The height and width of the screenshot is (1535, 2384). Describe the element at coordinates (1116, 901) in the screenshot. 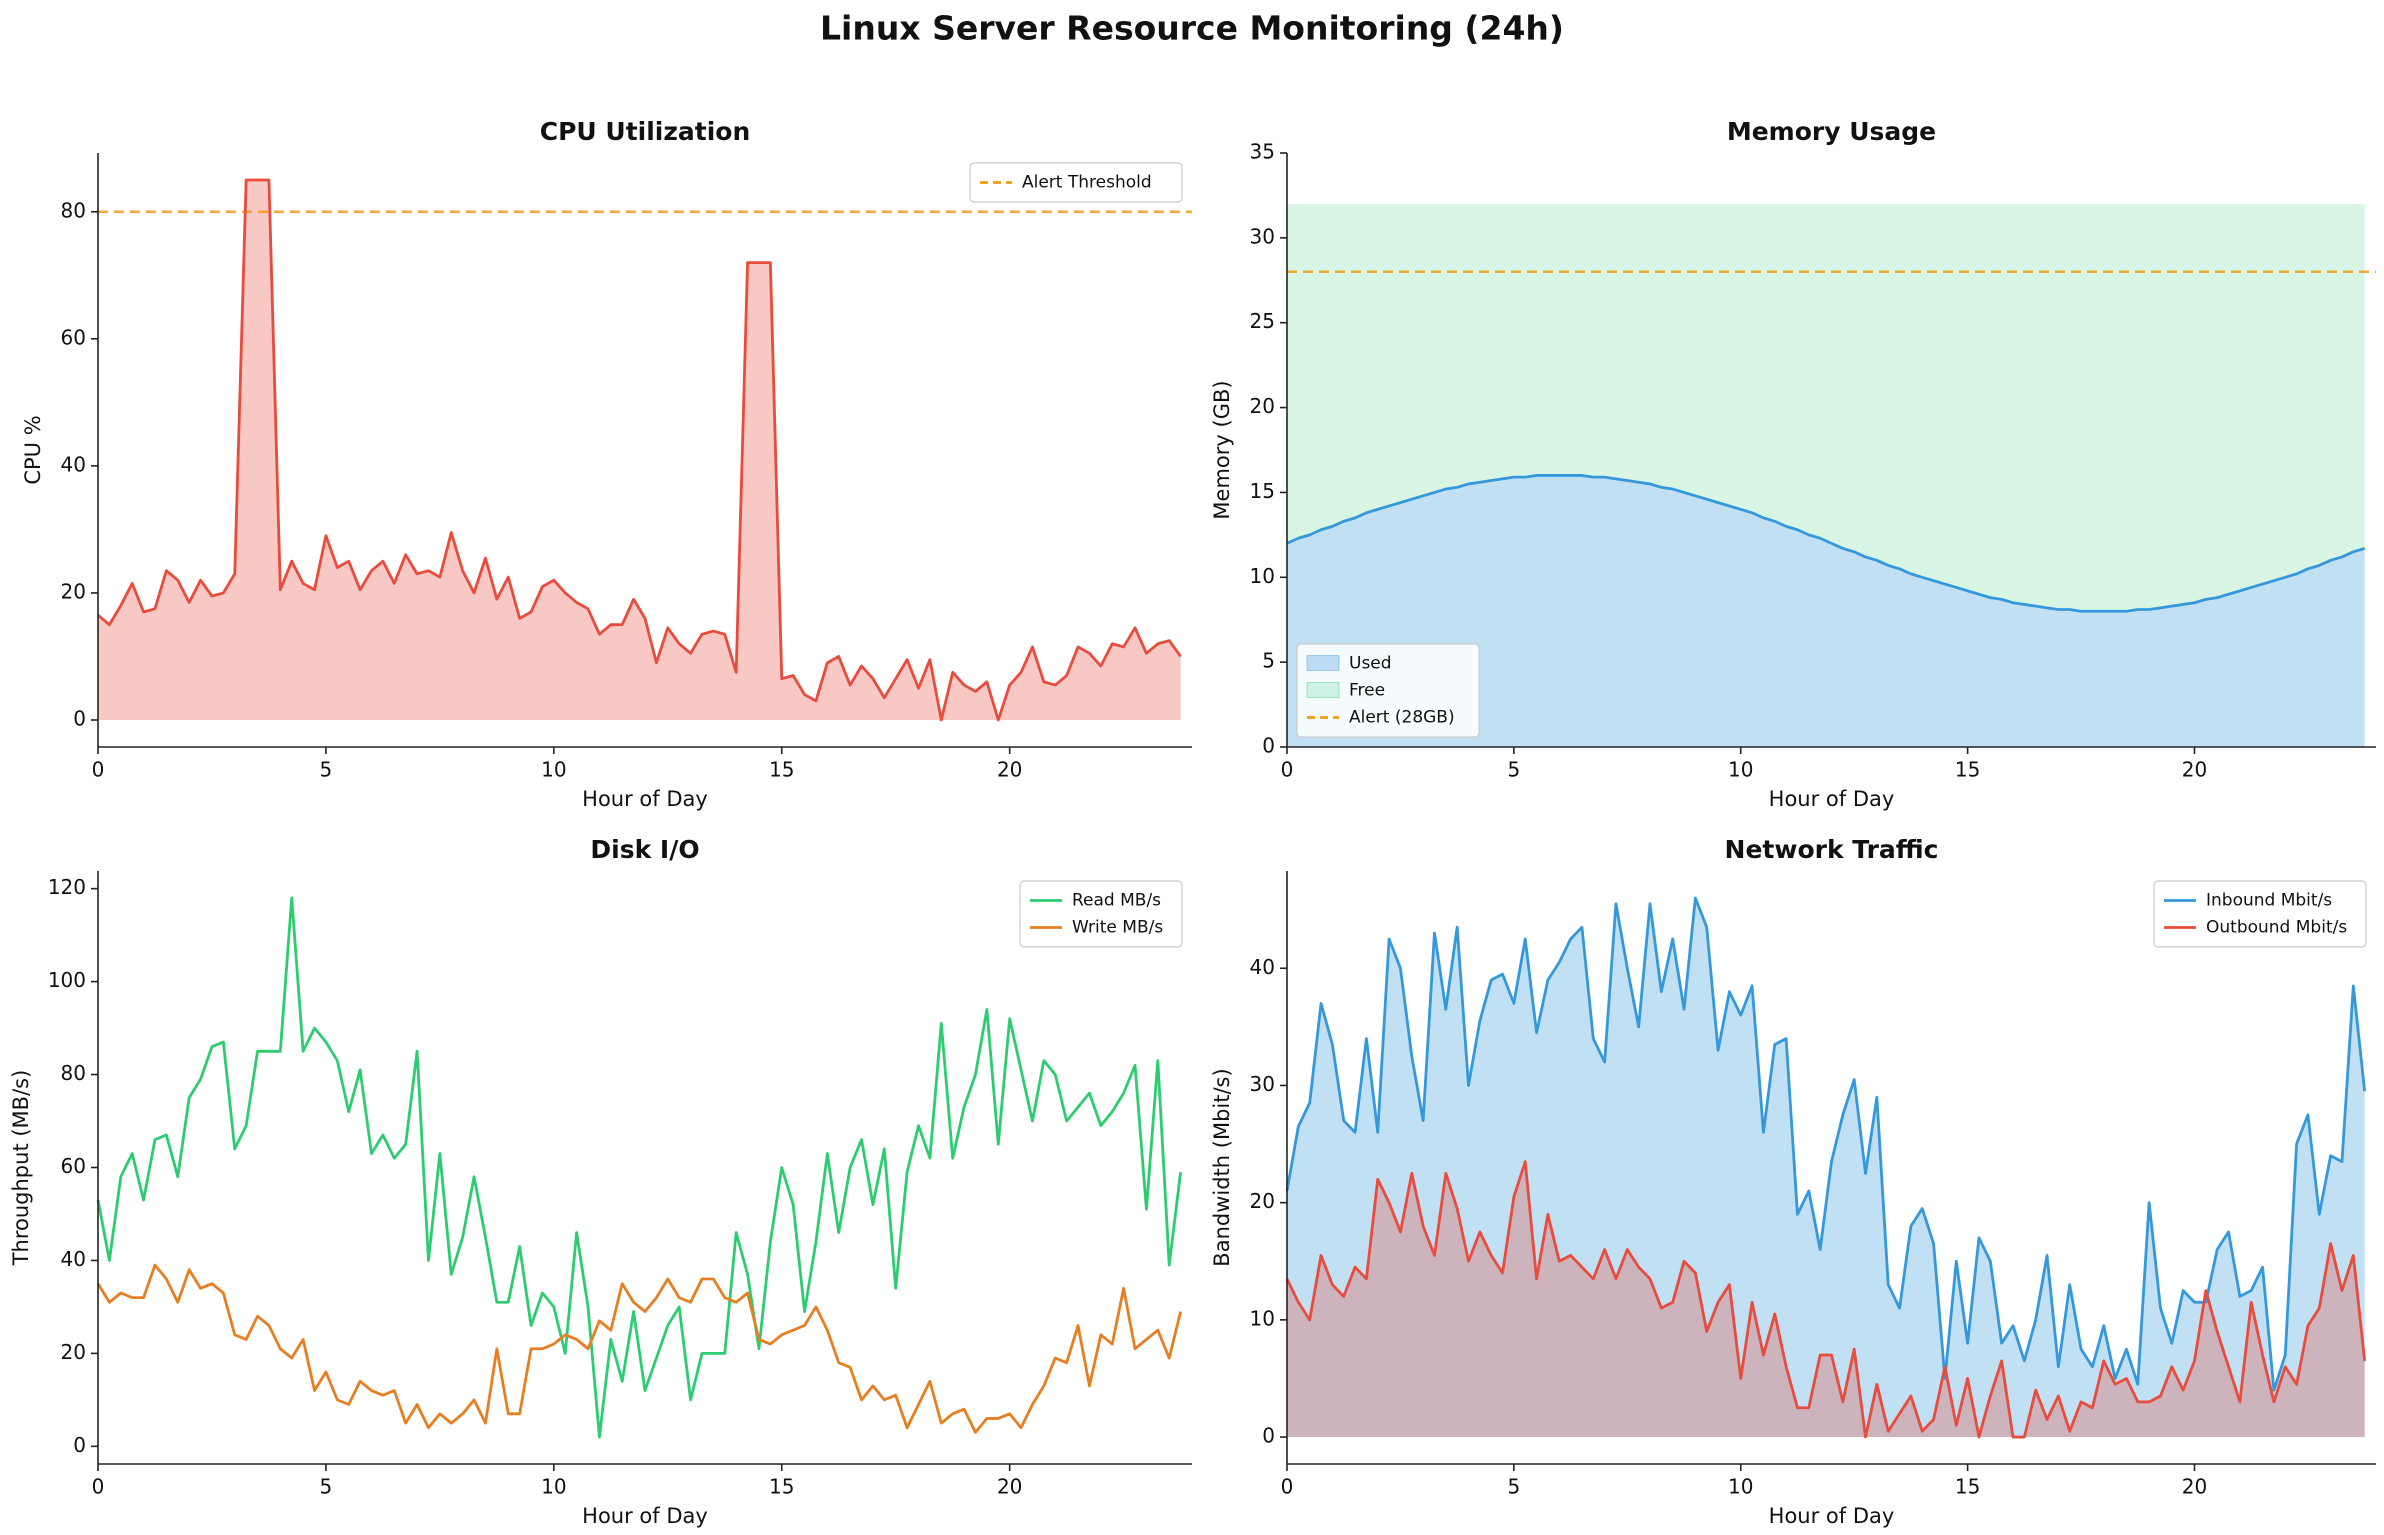

I see `legend-label: Read MB/s` at that location.